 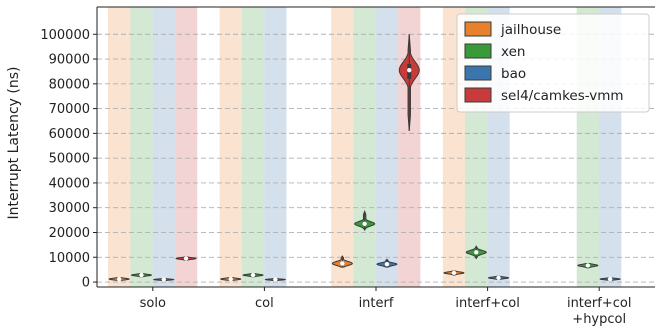 What do you see at coordinates (14, 143) in the screenshot?
I see `y-axis-label: Interrupt Latency (ns)` at bounding box center [14, 143].